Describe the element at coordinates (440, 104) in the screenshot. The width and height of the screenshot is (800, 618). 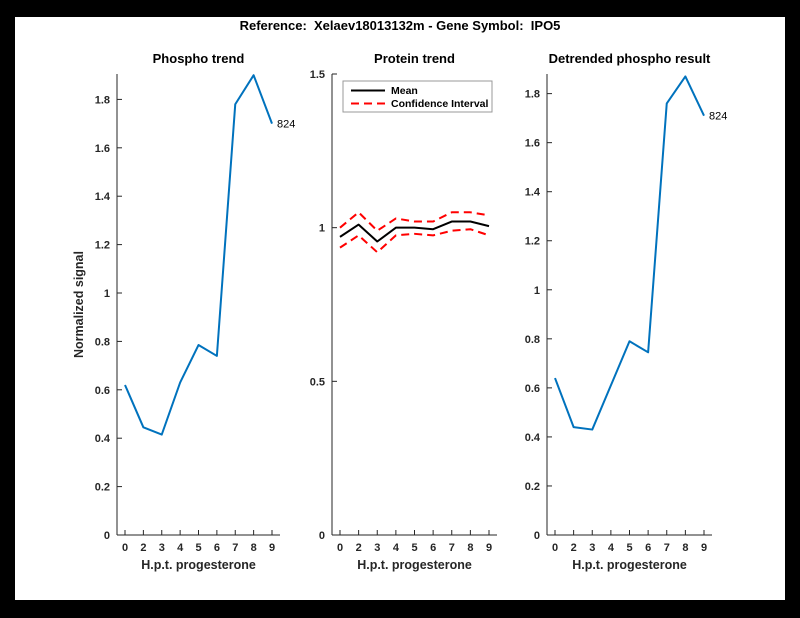
I see `legend-entry-label: Confidence Interval` at that location.